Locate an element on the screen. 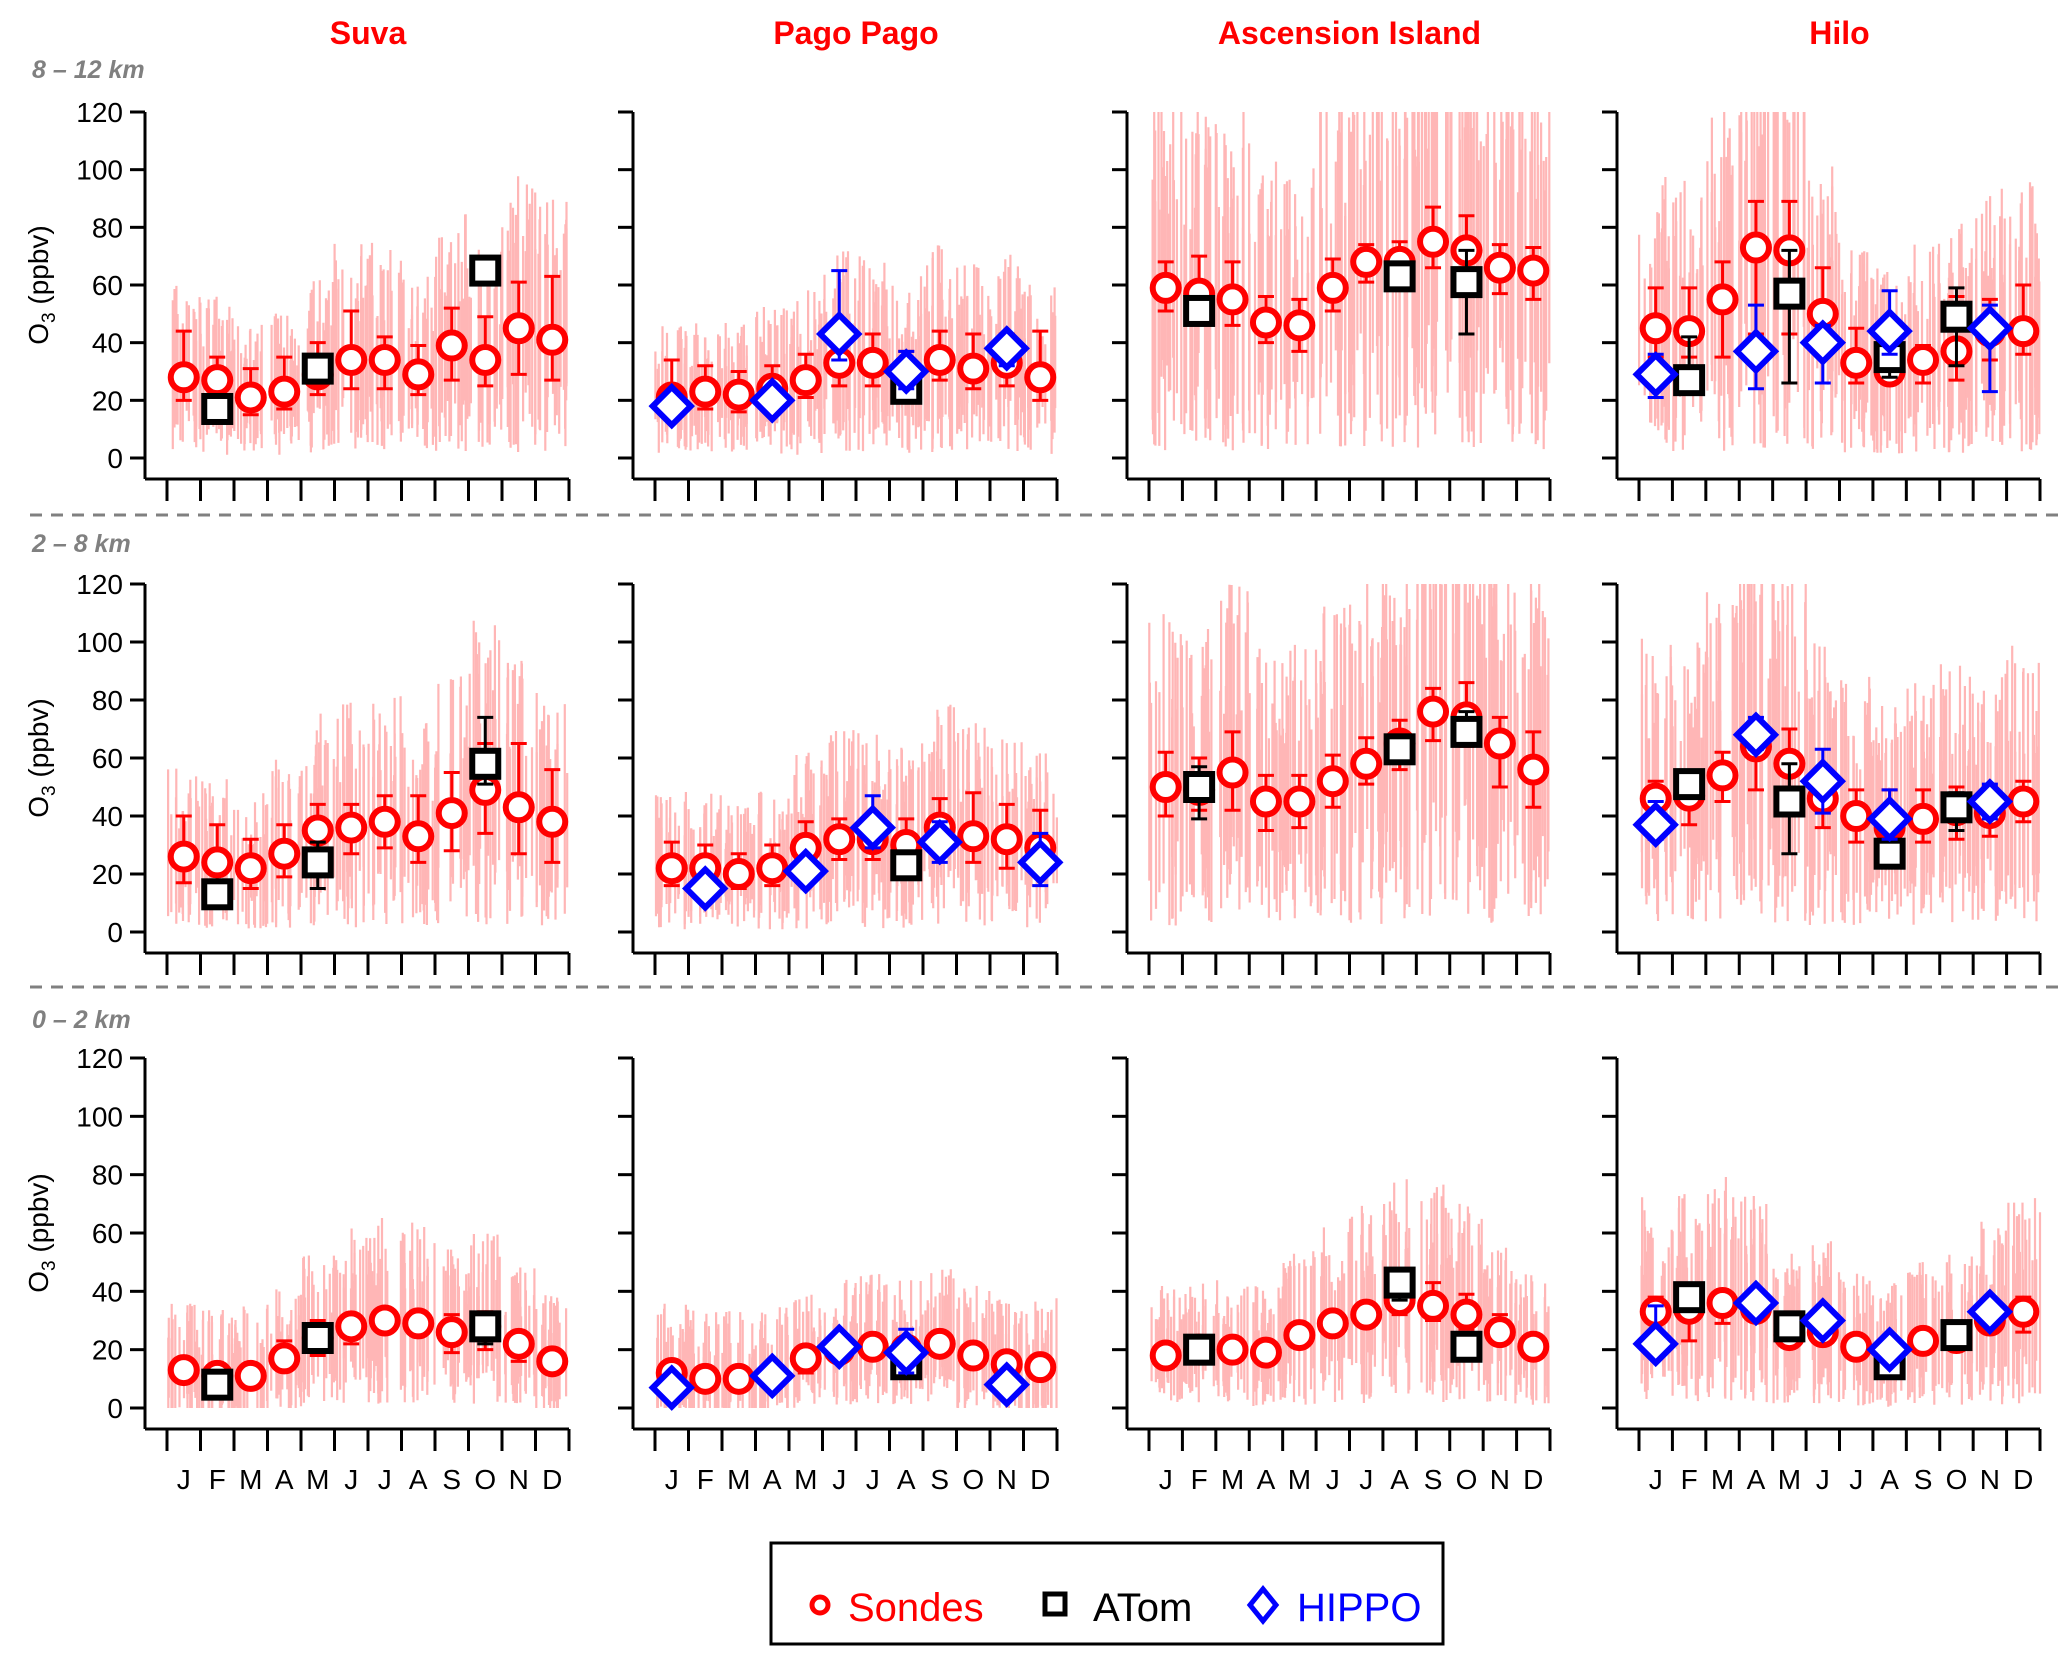  y-tick-label: 60 is located at coordinates (107, 285).